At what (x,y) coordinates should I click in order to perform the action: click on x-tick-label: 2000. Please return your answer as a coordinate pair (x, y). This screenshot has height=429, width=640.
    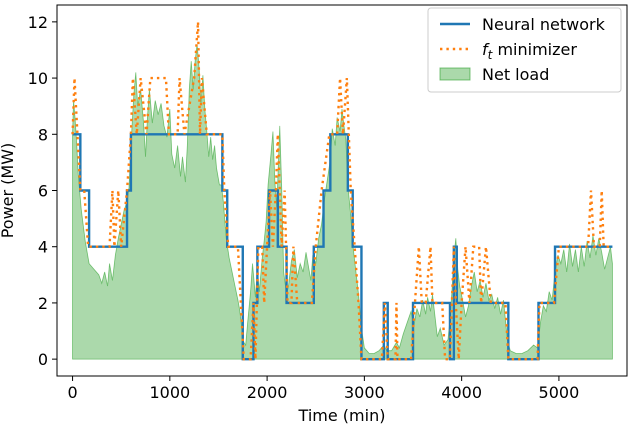
    Looking at the image, I should click on (267, 392).